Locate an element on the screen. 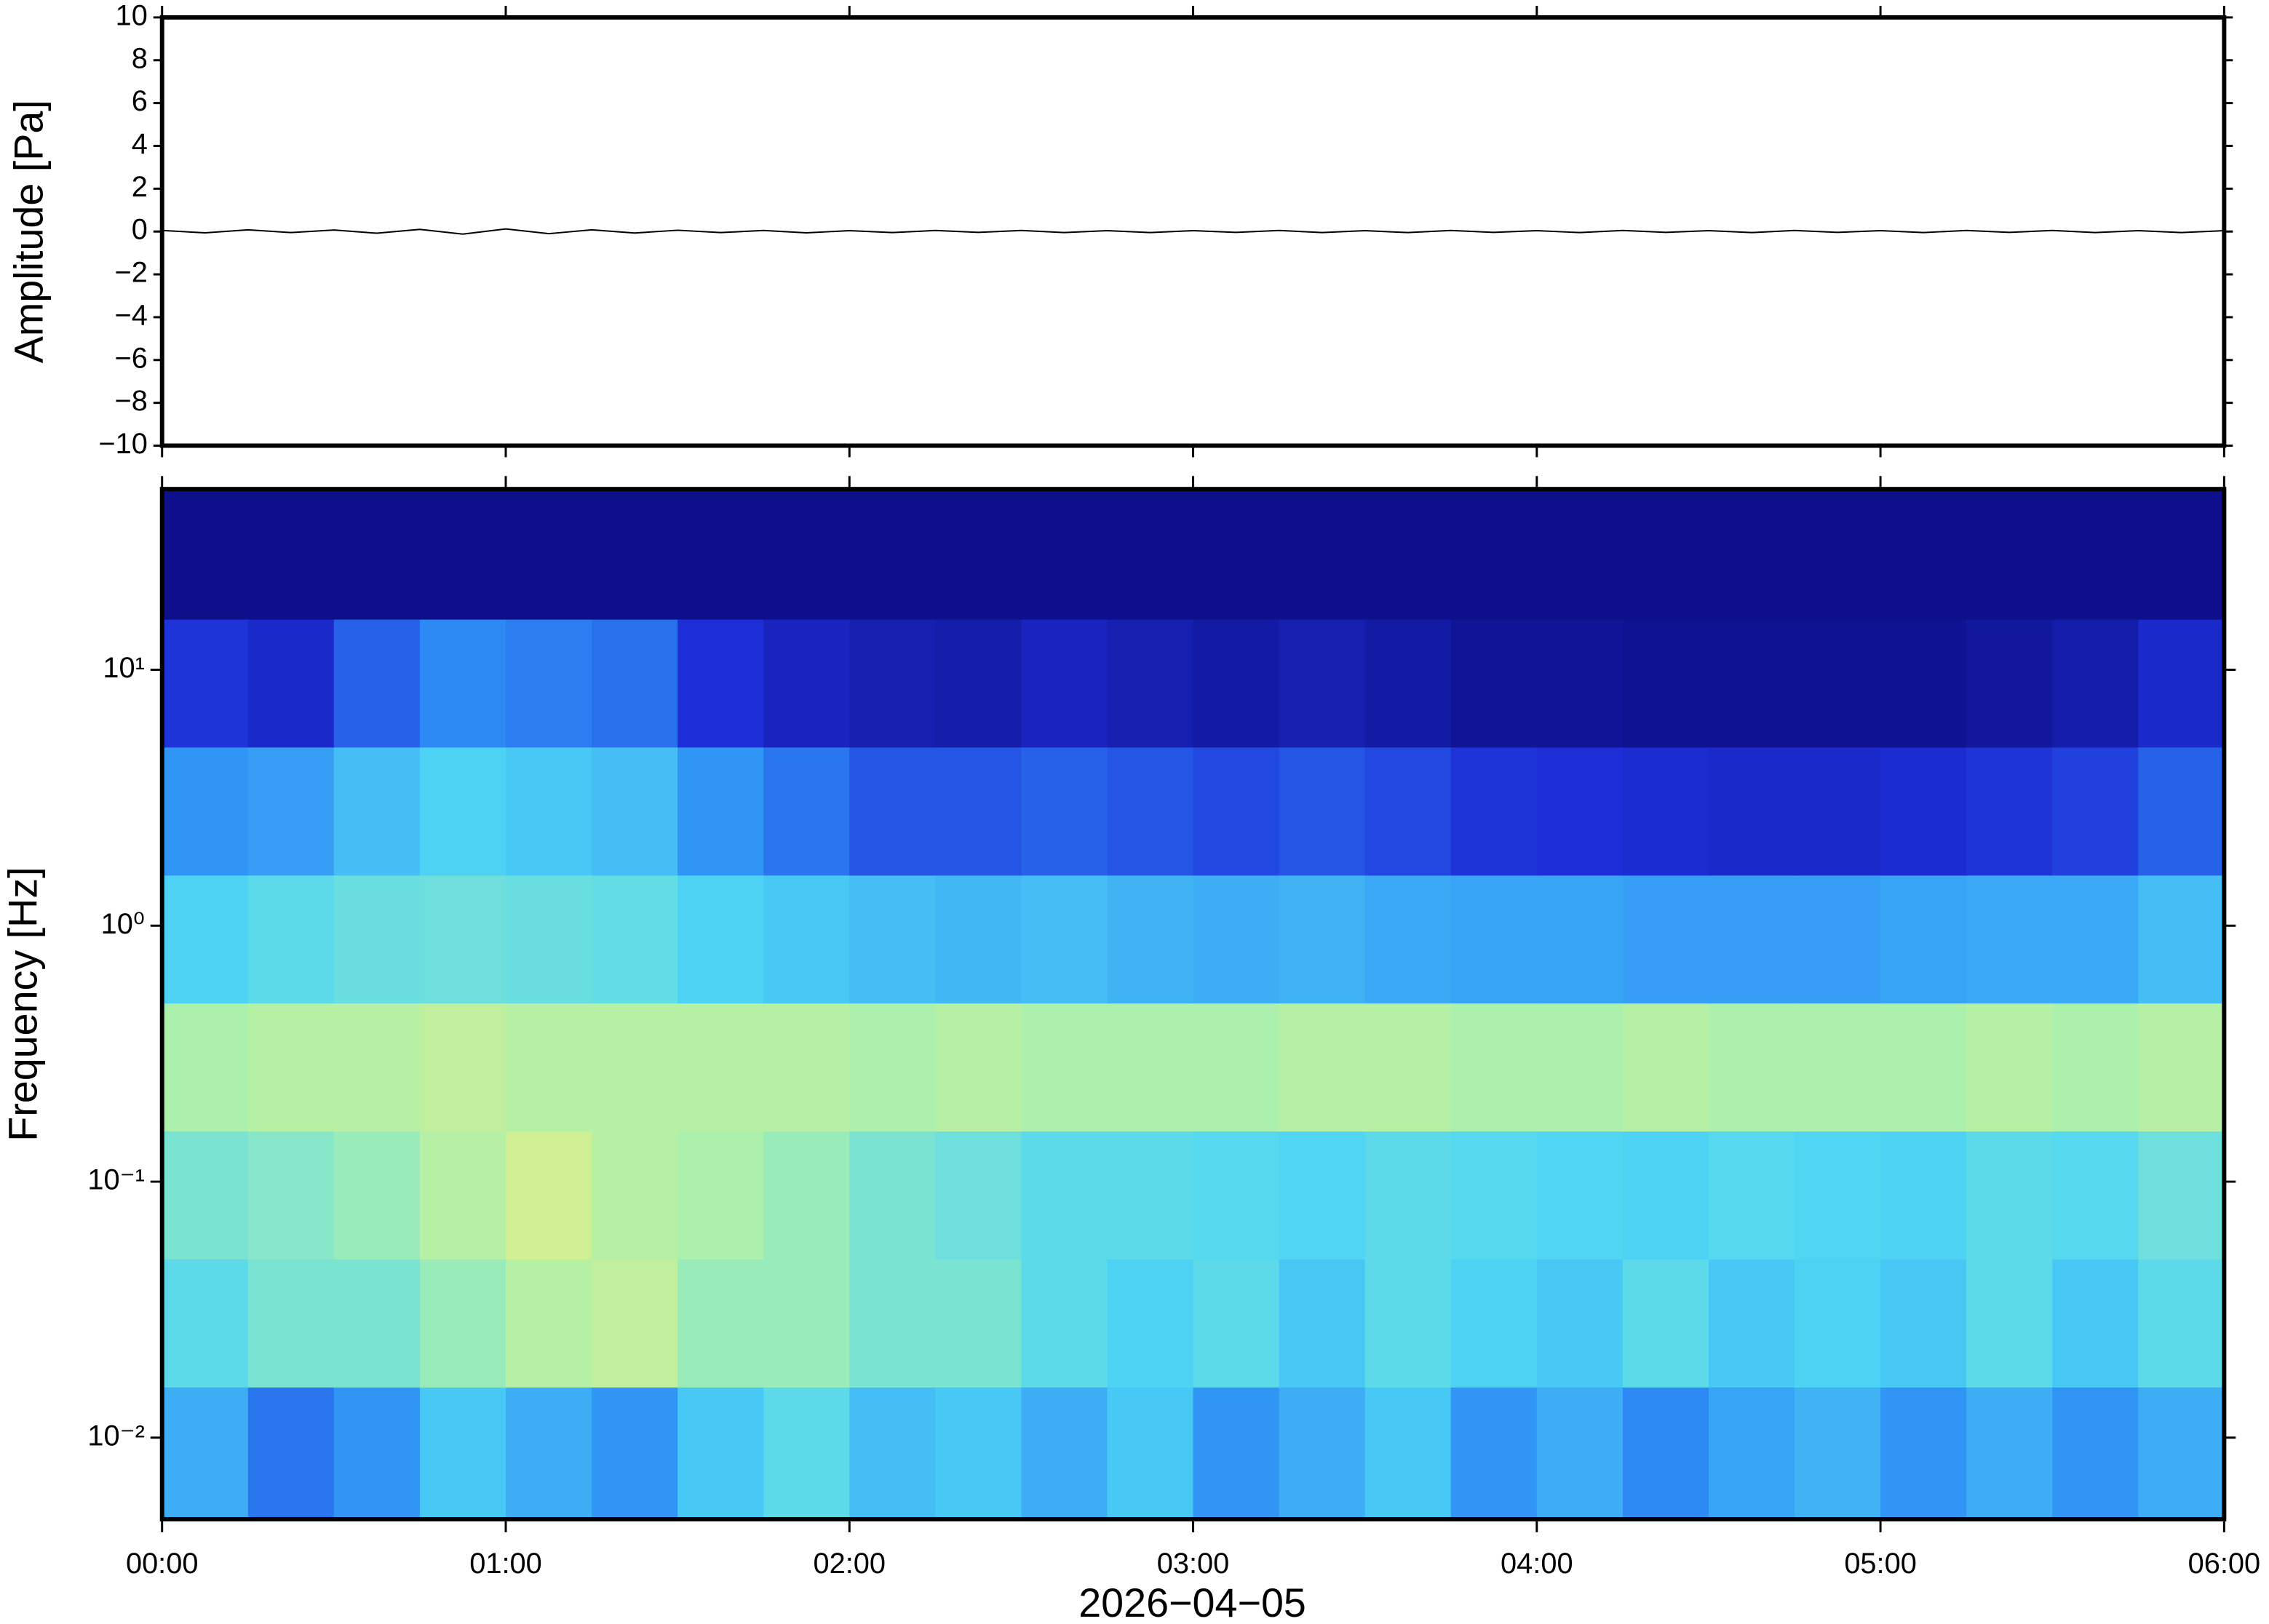 The image size is (2269, 1624). x-tick-label: 06:00 is located at coordinates (2224, 1564).